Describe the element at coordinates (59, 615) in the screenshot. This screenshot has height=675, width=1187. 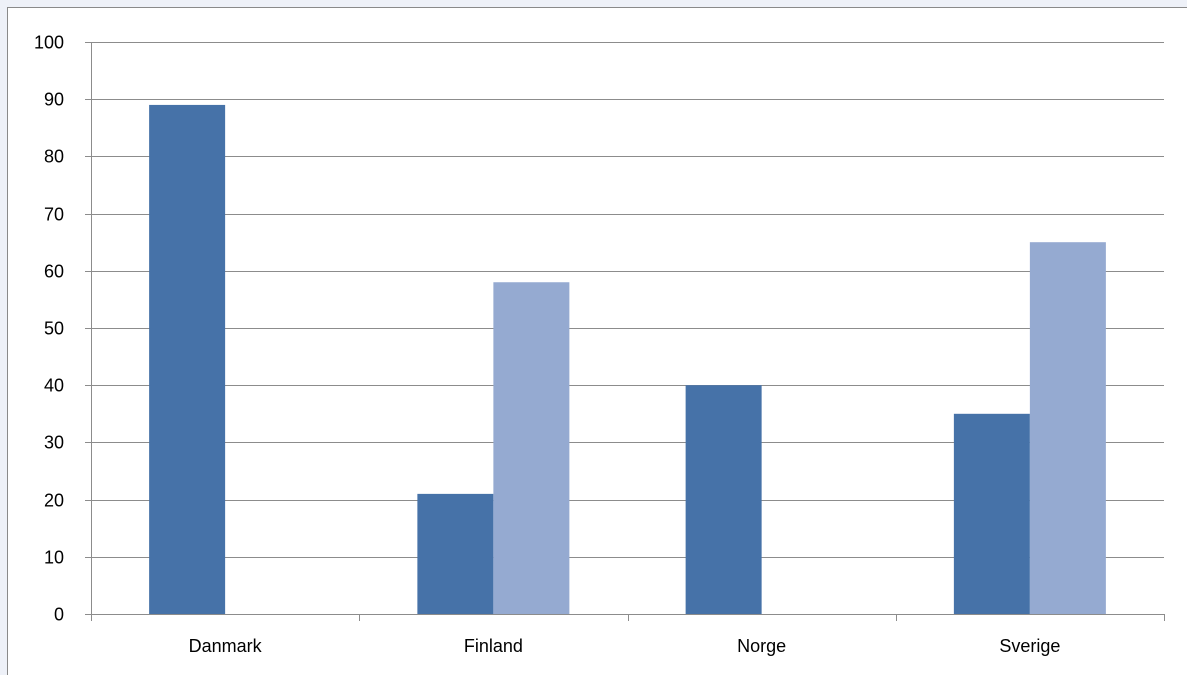
I see `y-tick-label: 0` at that location.